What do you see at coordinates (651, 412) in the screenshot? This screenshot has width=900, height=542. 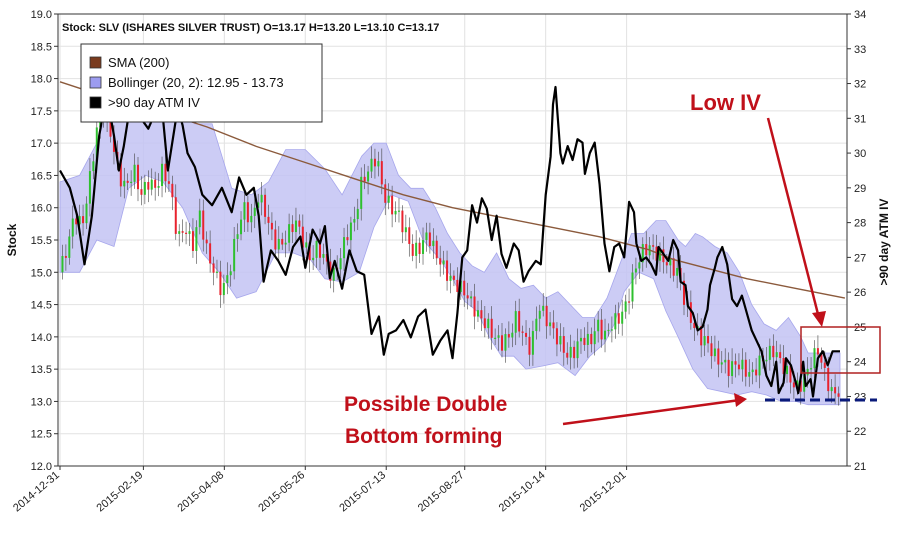 I see `double-bottom-arrow` at bounding box center [651, 412].